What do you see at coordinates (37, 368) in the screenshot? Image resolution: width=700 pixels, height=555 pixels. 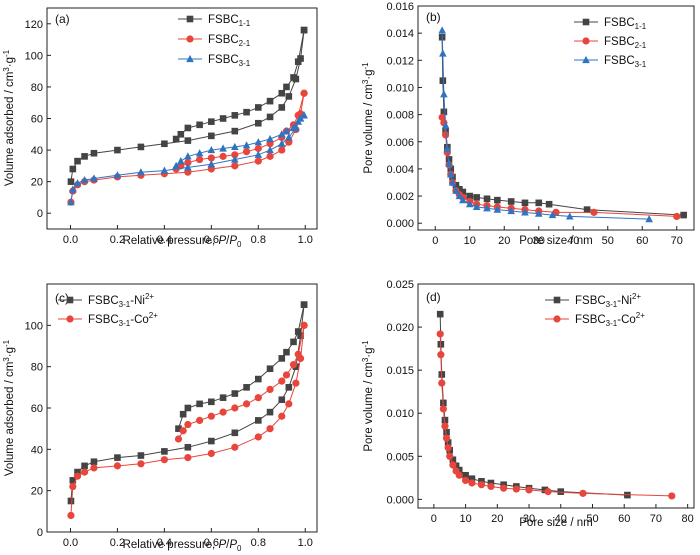 I see `y-tick-label: 80` at bounding box center [37, 368].